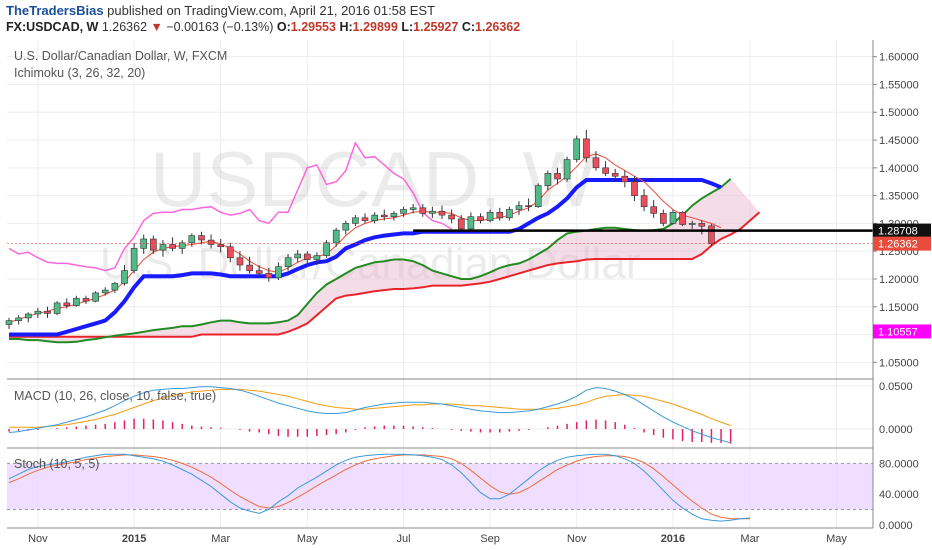 This screenshot has height=550, width=932. Describe the element at coordinates (899, 464) in the screenshot. I see `stoch-tick-label: 80.0000` at that location.